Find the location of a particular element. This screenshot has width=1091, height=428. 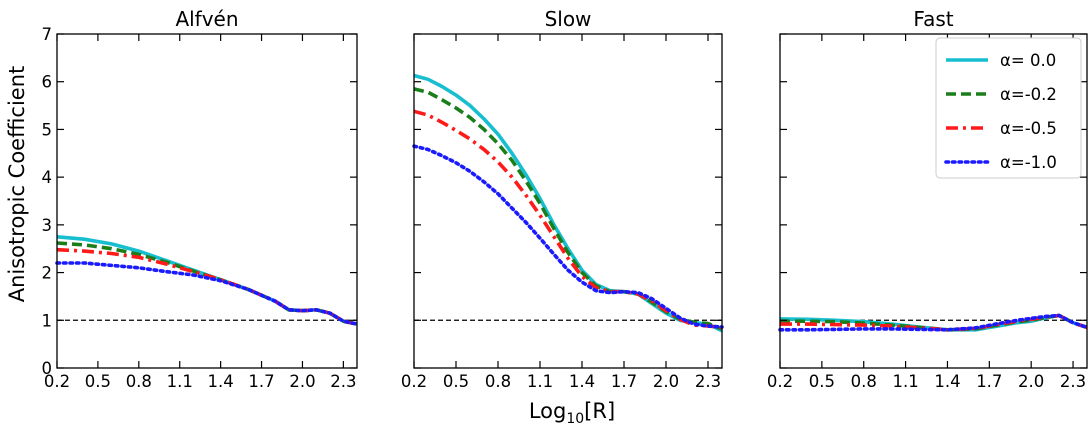

legend-label: α=-0.2 is located at coordinates (1028, 94).